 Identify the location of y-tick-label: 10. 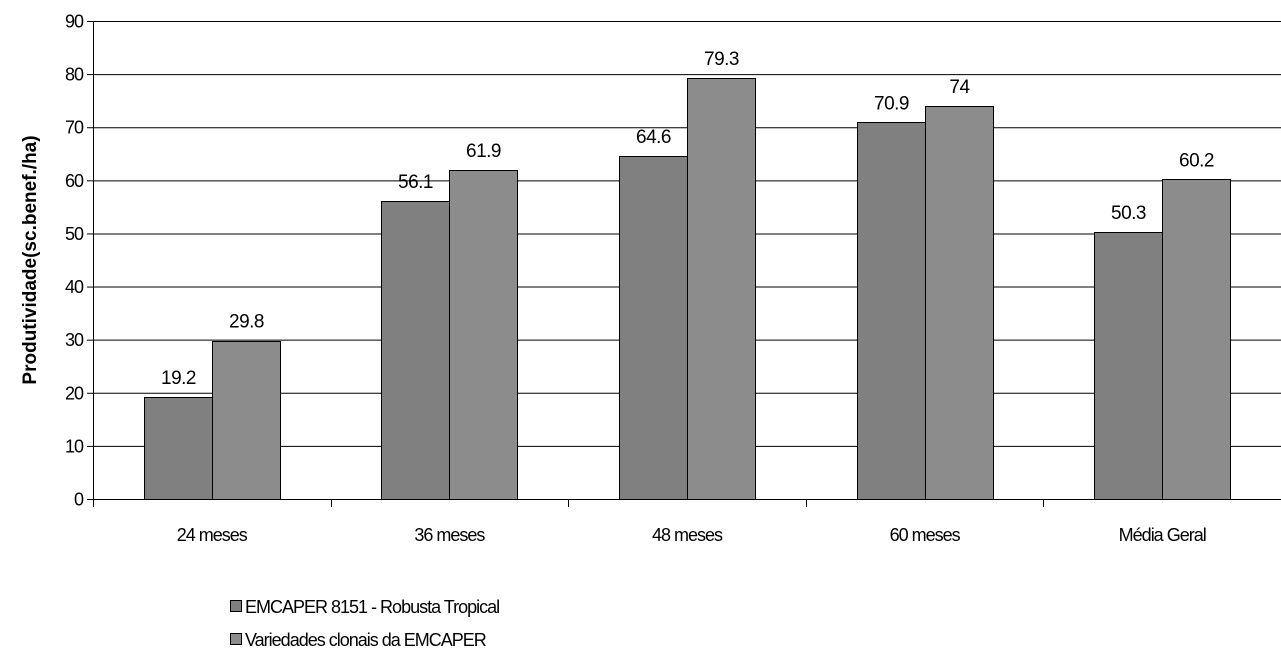
(74, 446).